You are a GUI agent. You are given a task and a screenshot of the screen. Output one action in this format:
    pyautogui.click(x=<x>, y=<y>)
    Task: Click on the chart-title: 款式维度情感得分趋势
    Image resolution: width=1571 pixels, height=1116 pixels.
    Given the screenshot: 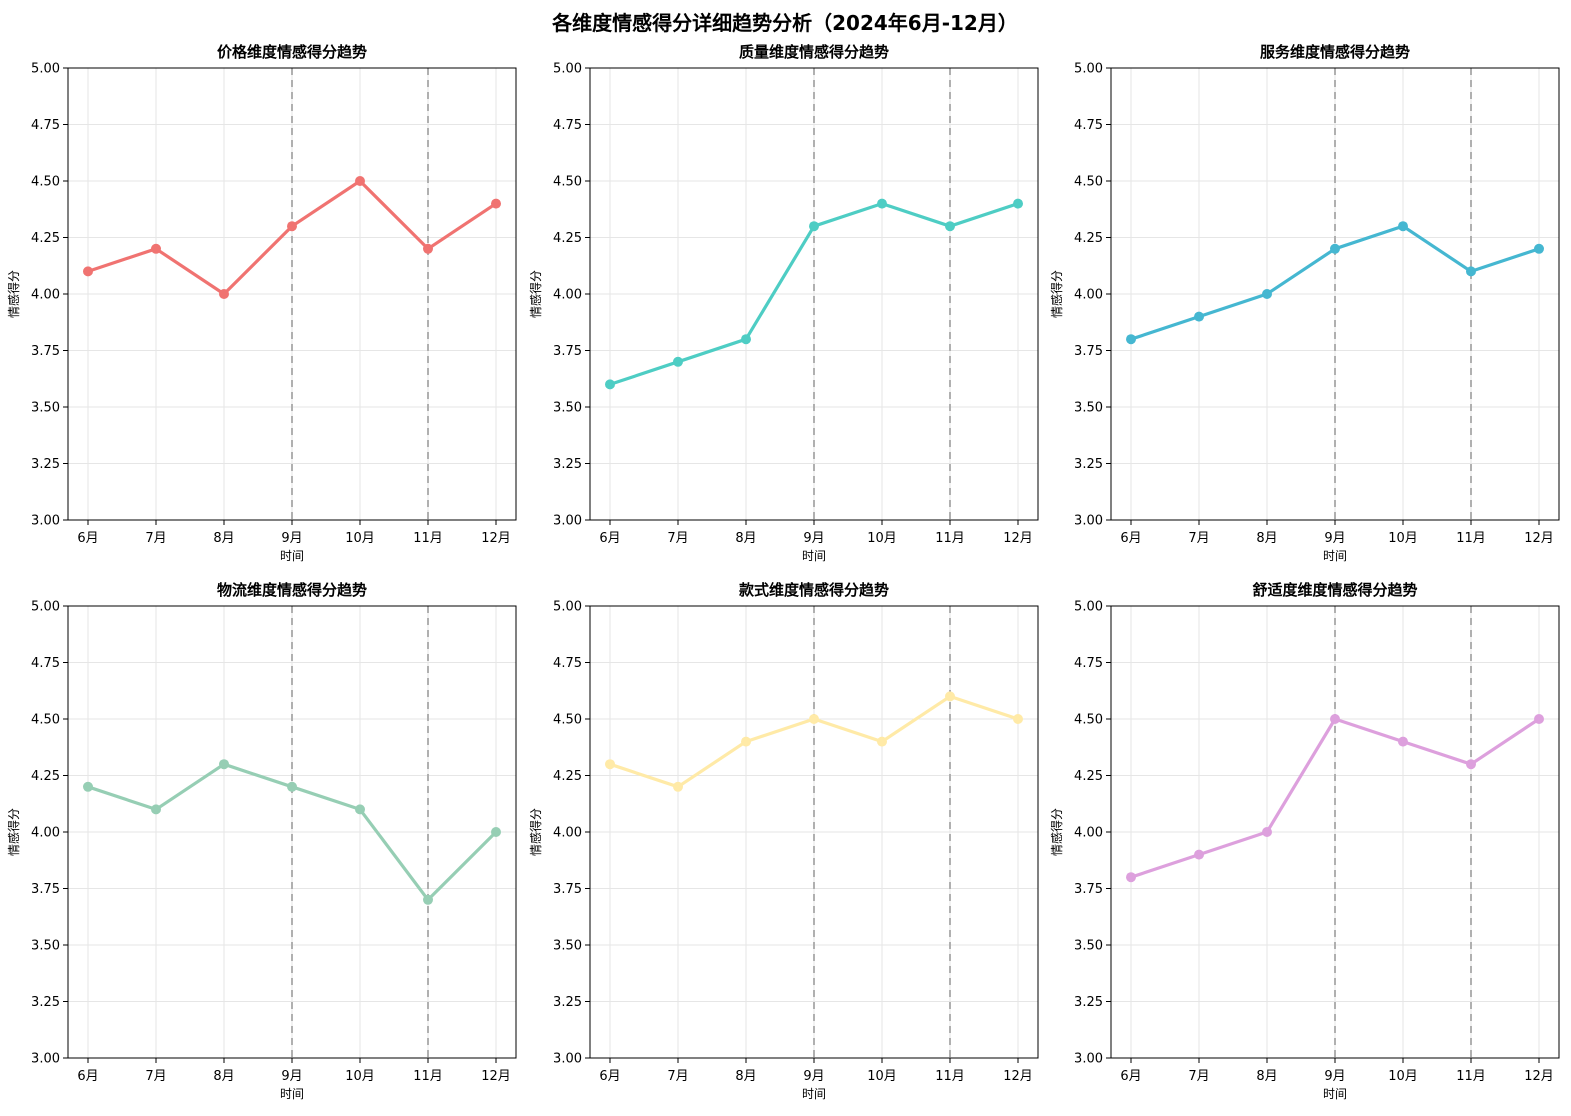 What is the action you would take?
    pyautogui.click(x=814, y=590)
    